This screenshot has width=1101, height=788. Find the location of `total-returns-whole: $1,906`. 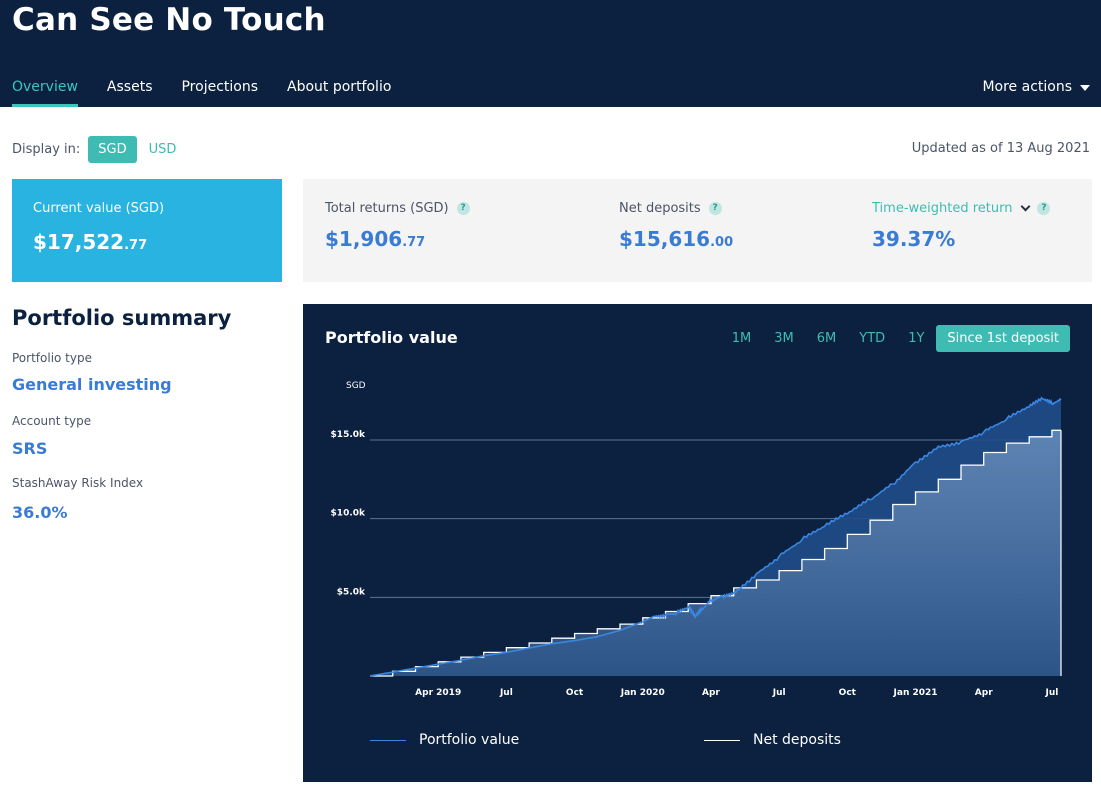

total-returns-whole: $1,906 is located at coordinates (364, 239).